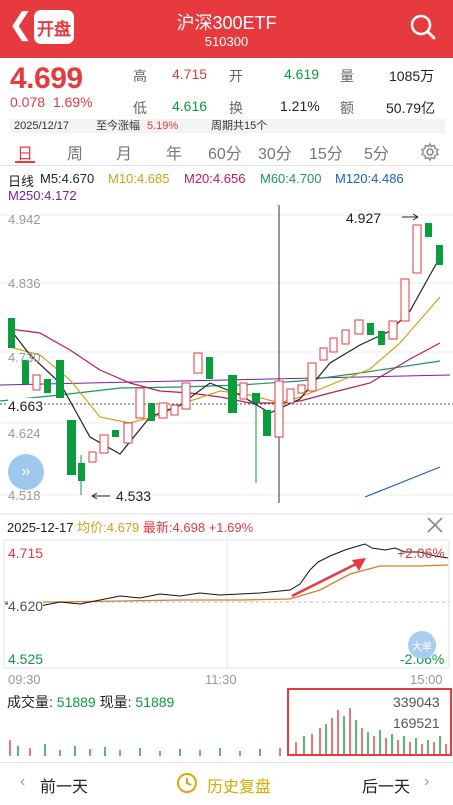  Describe the element at coordinates (239, 787) in the screenshot. I see `history-review-button: 历史复盘` at that location.